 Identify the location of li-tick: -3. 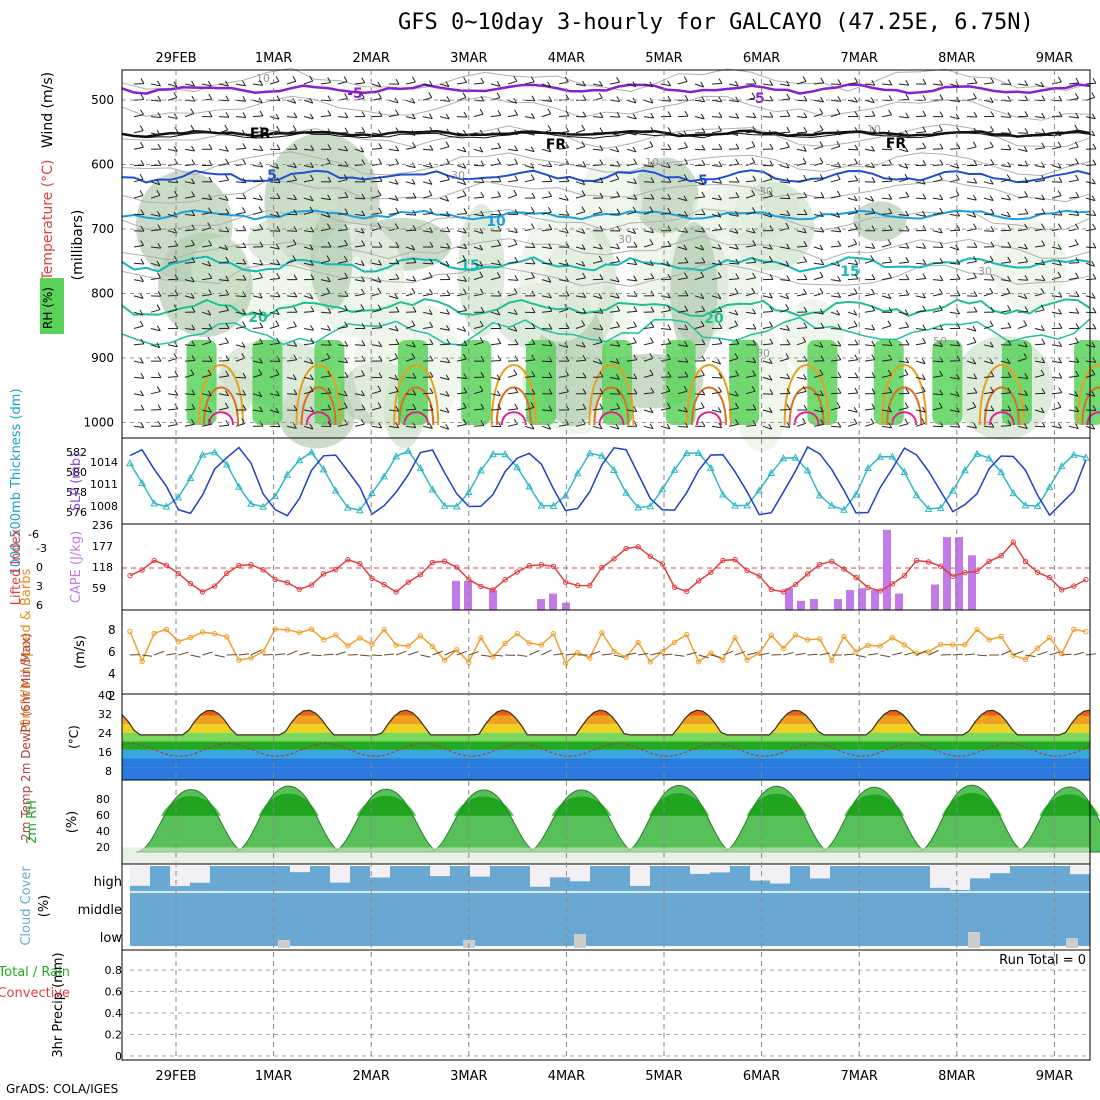
(41, 548).